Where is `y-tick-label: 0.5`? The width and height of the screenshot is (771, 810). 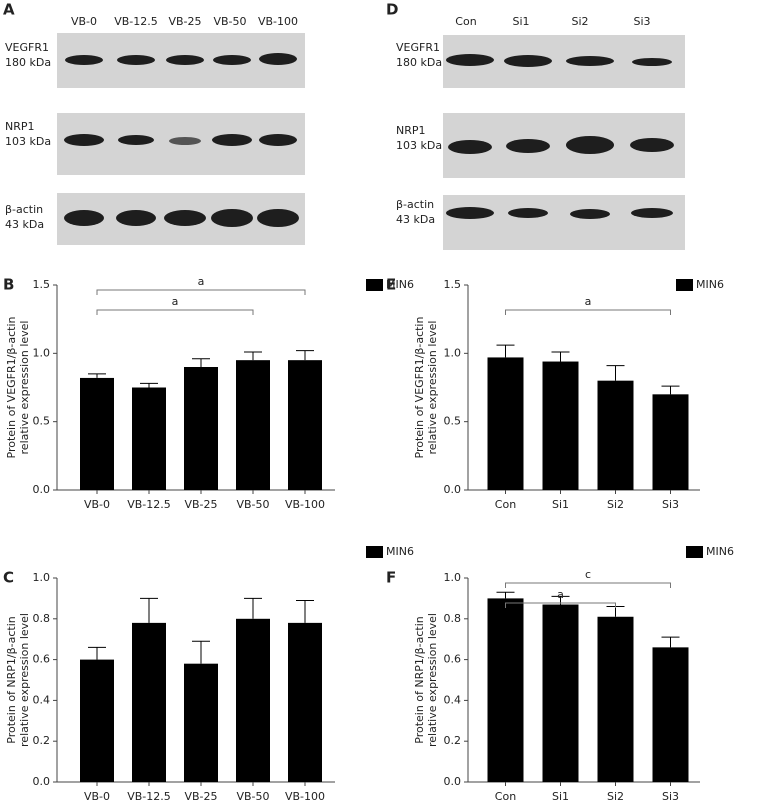
y-tick-label: 0.5 is located at coordinates (42, 421).